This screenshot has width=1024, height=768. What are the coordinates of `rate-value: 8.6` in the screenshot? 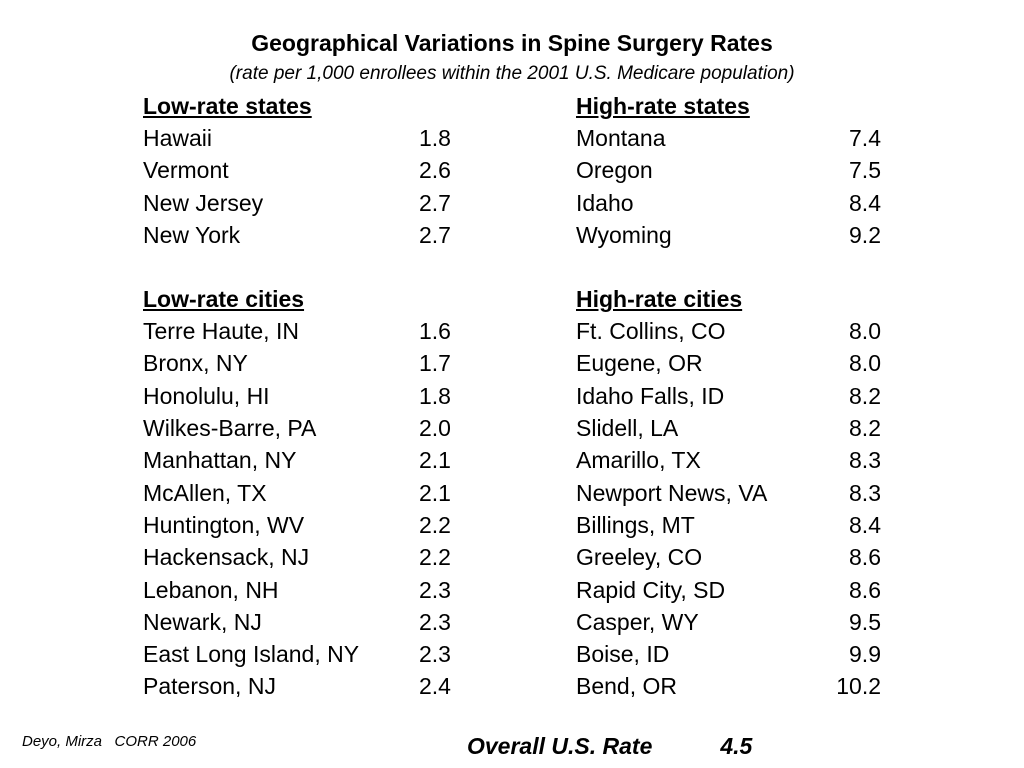 It's located at (865, 589).